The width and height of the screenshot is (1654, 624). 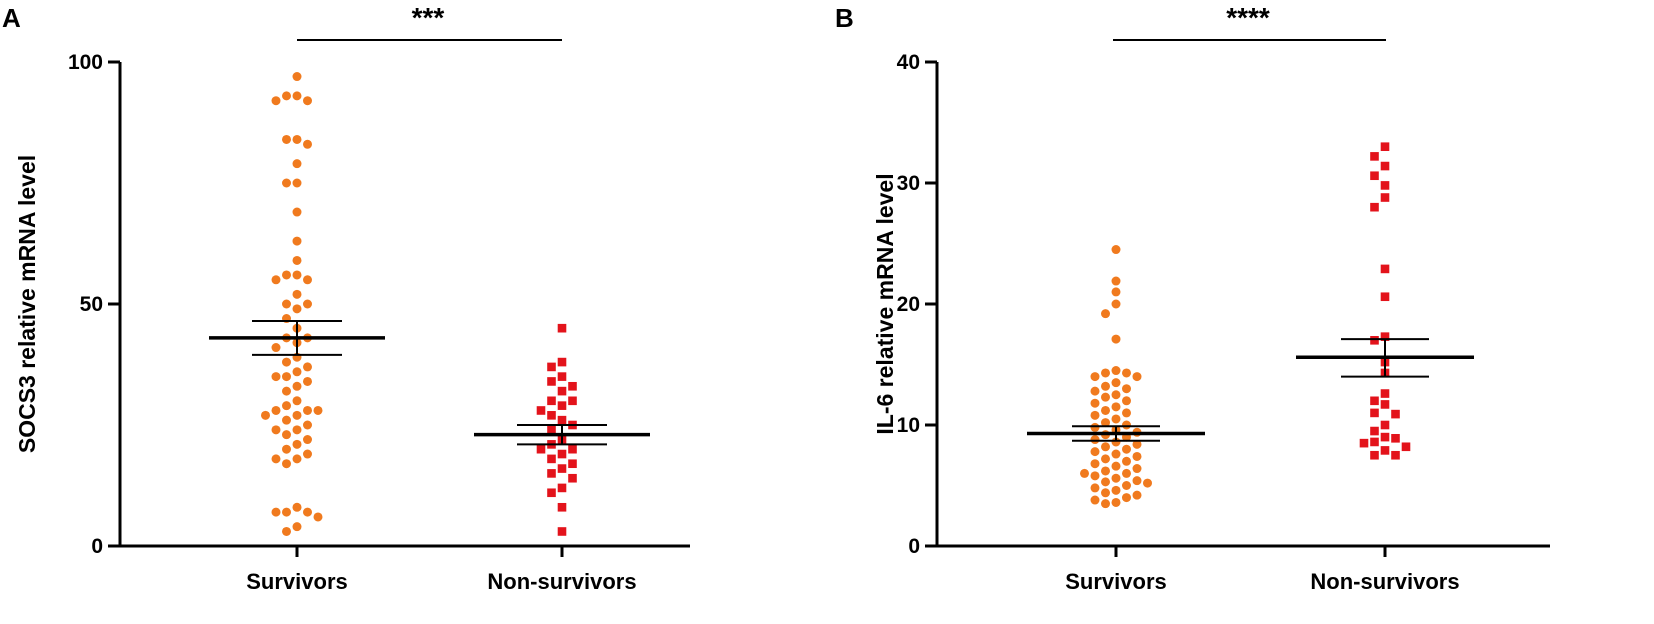 I want to click on panel-b-y-tick-label-0: 0, so click(x=914, y=546).